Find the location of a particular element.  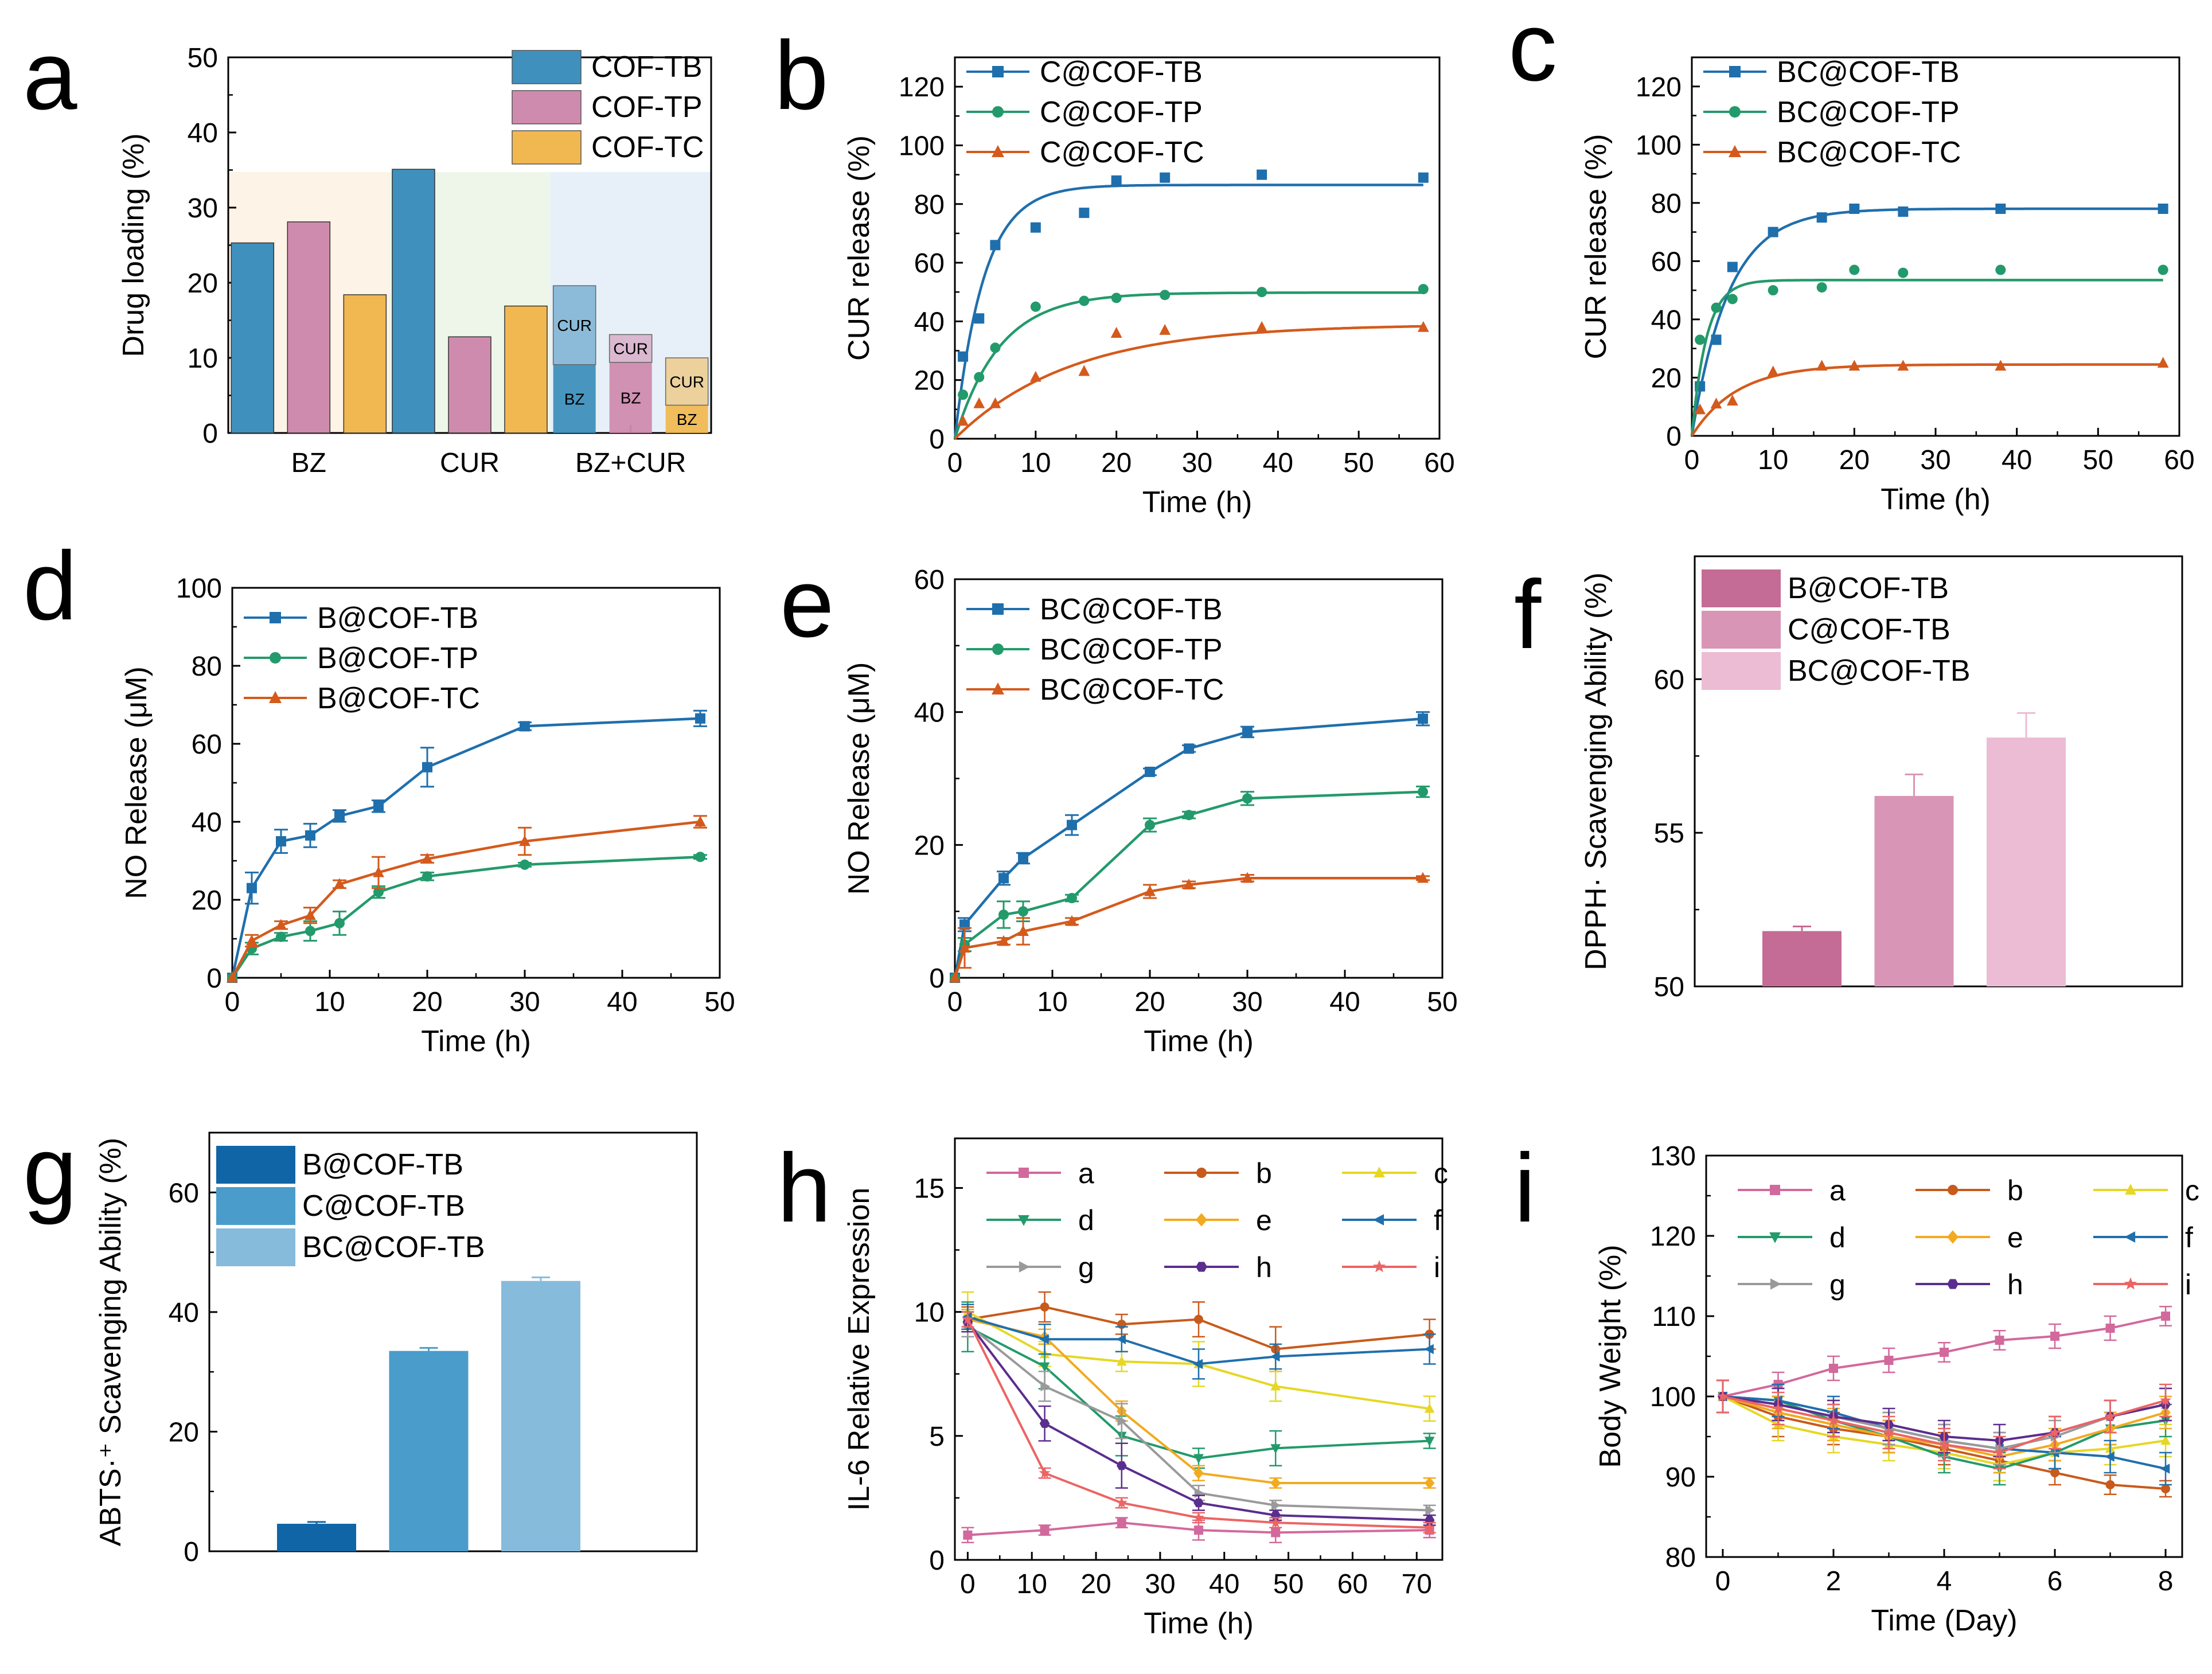

y-tick-label: 55 is located at coordinates (1669, 833).